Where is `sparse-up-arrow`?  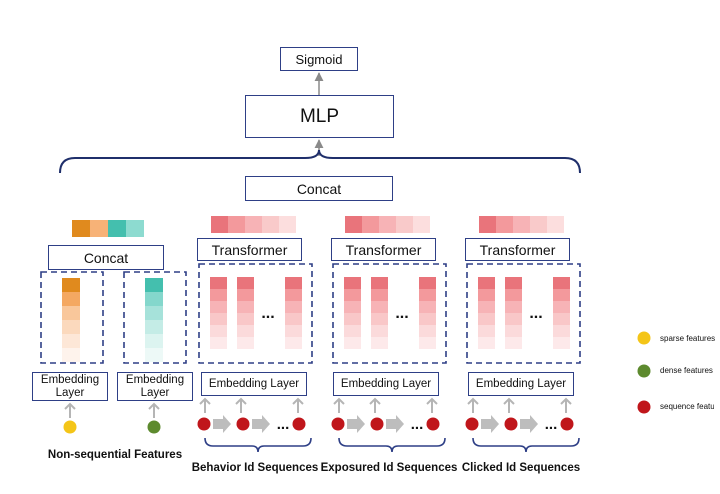 sparse-up-arrow is located at coordinates (70, 410).